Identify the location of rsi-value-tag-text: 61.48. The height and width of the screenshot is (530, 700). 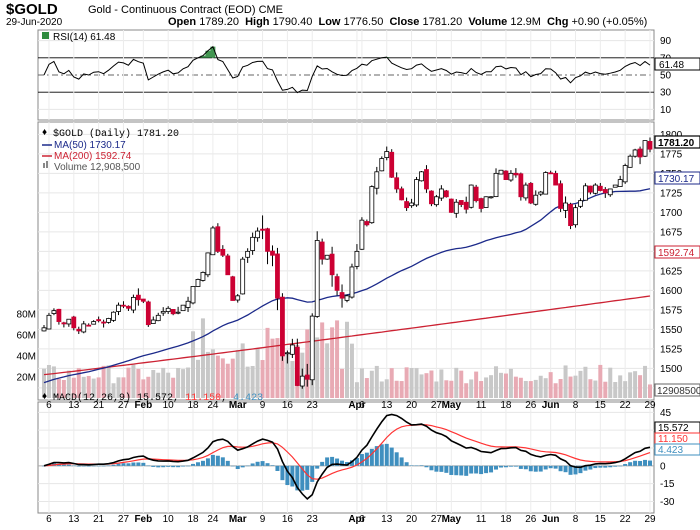
(671, 65).